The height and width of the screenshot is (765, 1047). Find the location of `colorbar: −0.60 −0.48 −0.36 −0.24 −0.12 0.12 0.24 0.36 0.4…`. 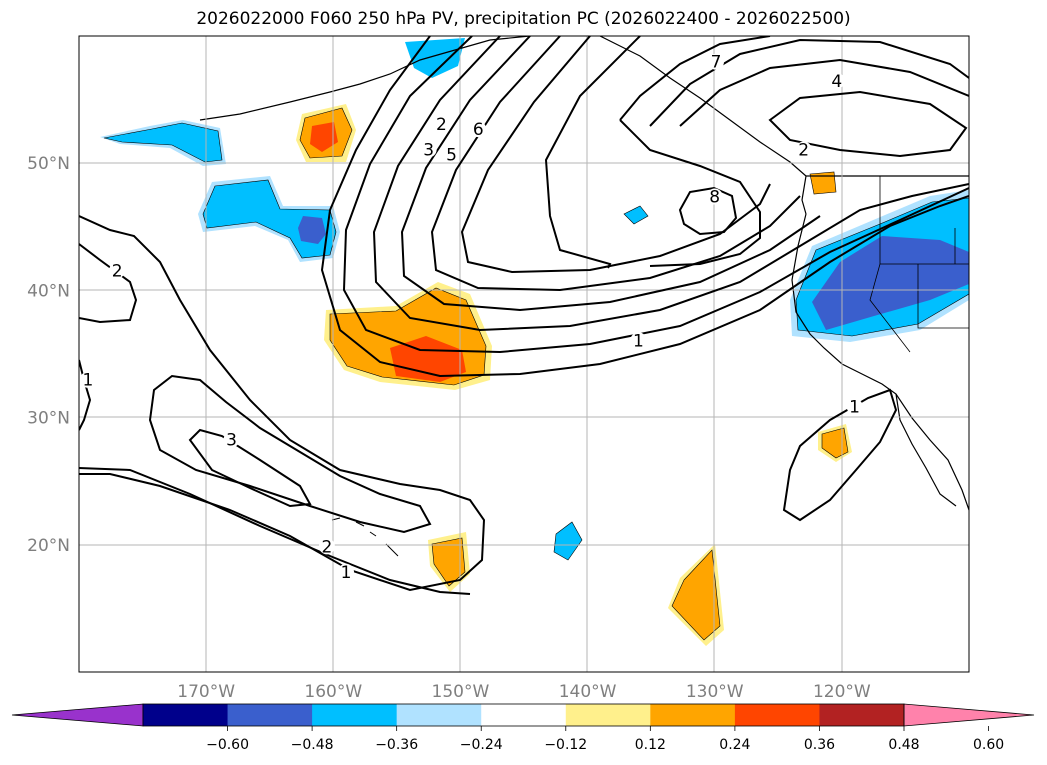

colorbar: −0.60 −0.48 −0.36 −0.24 −0.12 0.12 0.24 0.36 0.4… is located at coordinates (523, 728).